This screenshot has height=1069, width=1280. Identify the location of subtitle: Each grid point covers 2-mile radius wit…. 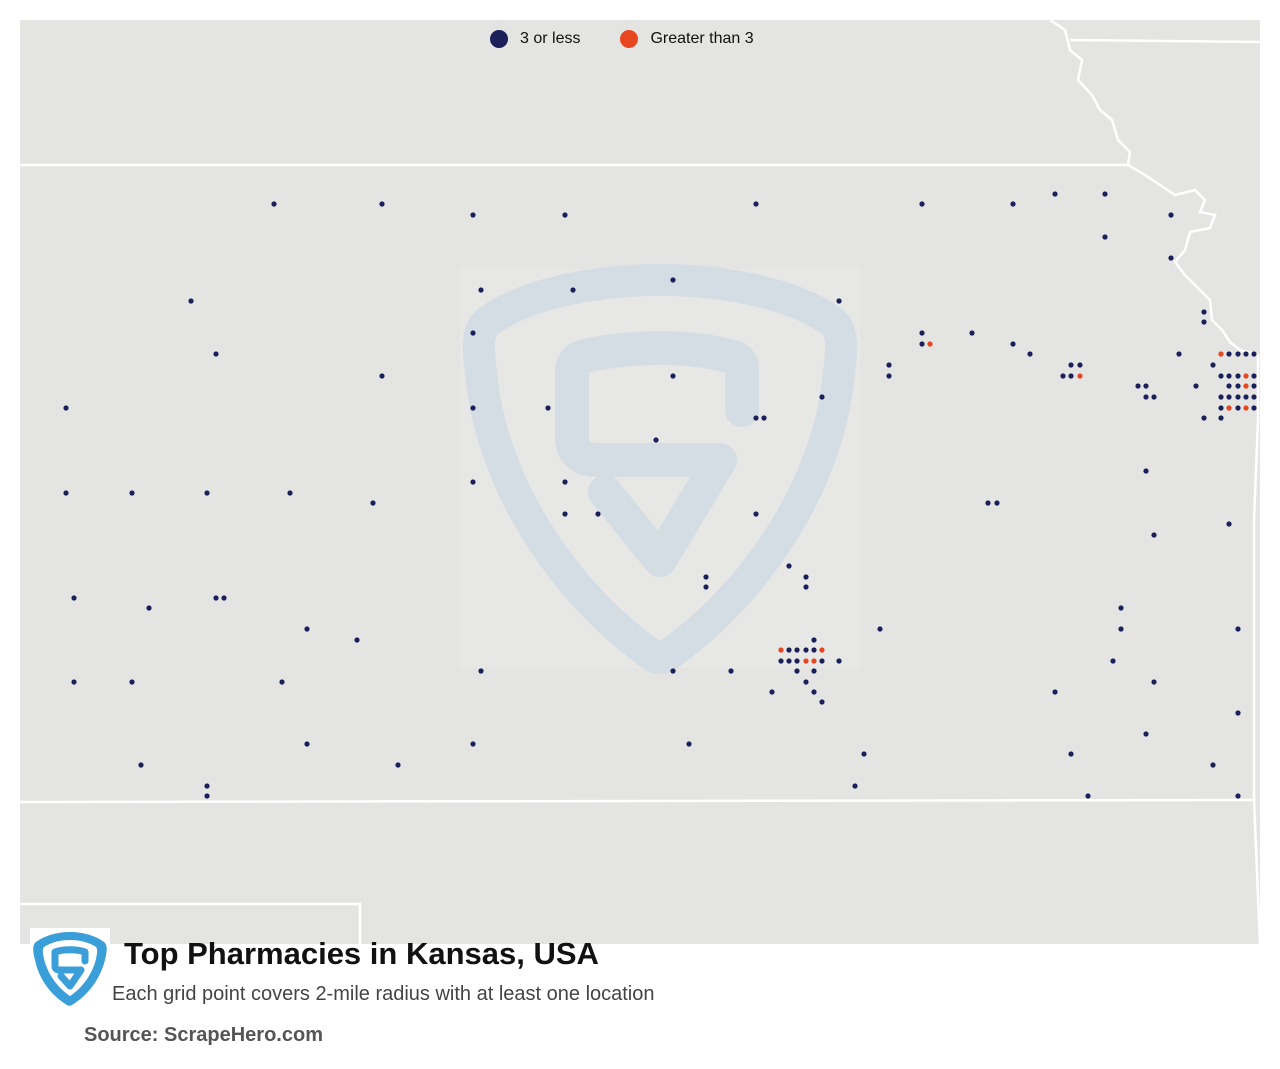
(383, 994).